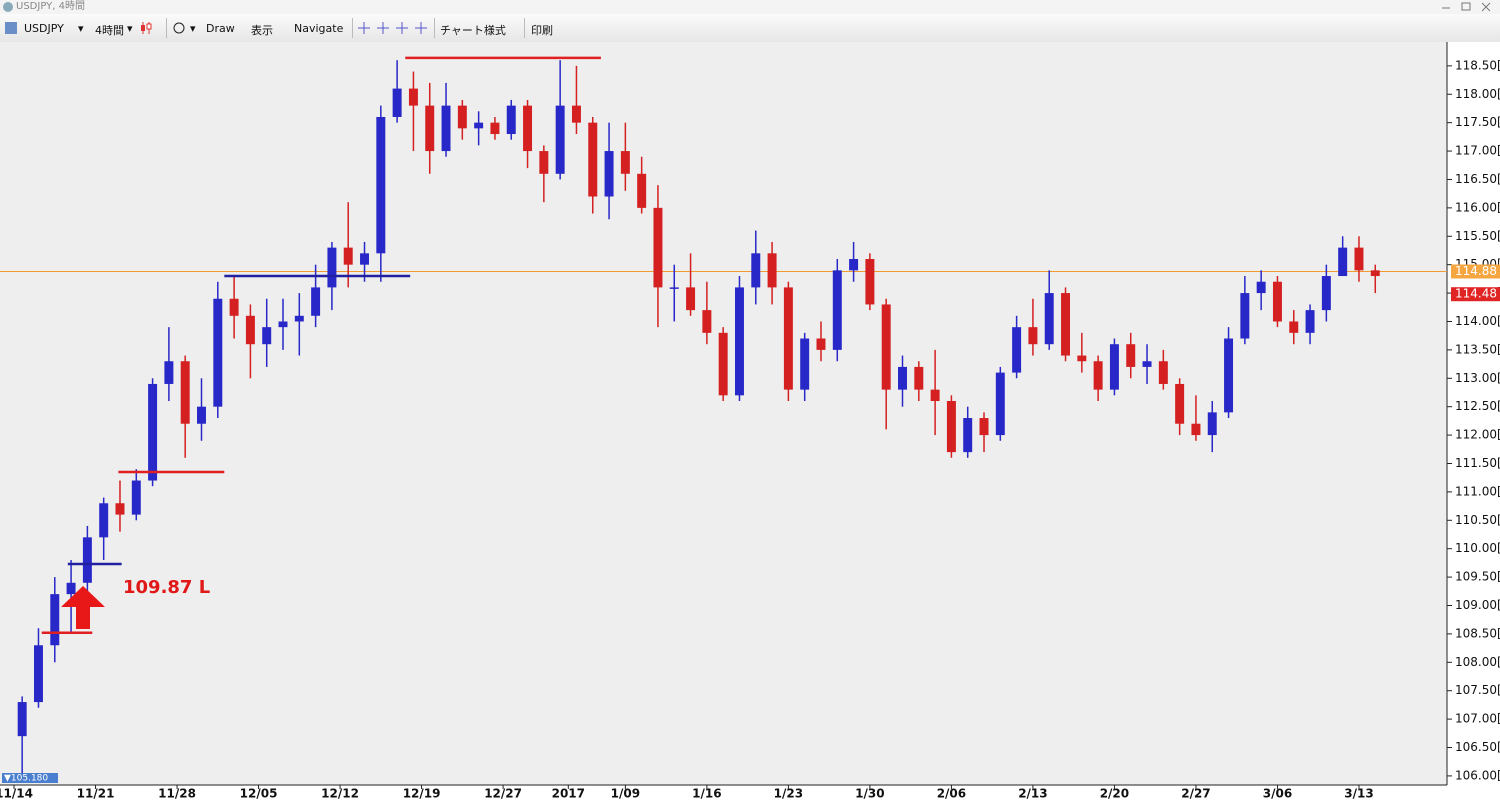  I want to click on y-tick-label: 106.00[0, so click(1477, 775).